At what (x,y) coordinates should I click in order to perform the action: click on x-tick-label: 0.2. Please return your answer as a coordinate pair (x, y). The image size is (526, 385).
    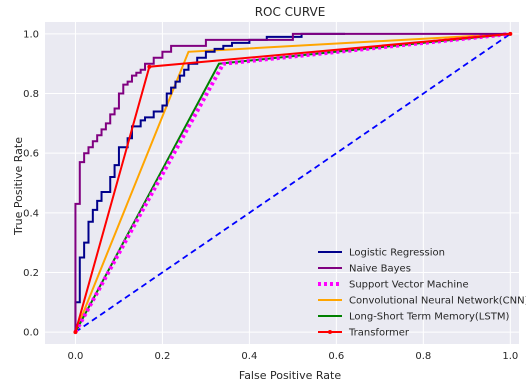
    Looking at the image, I should click on (162, 356).